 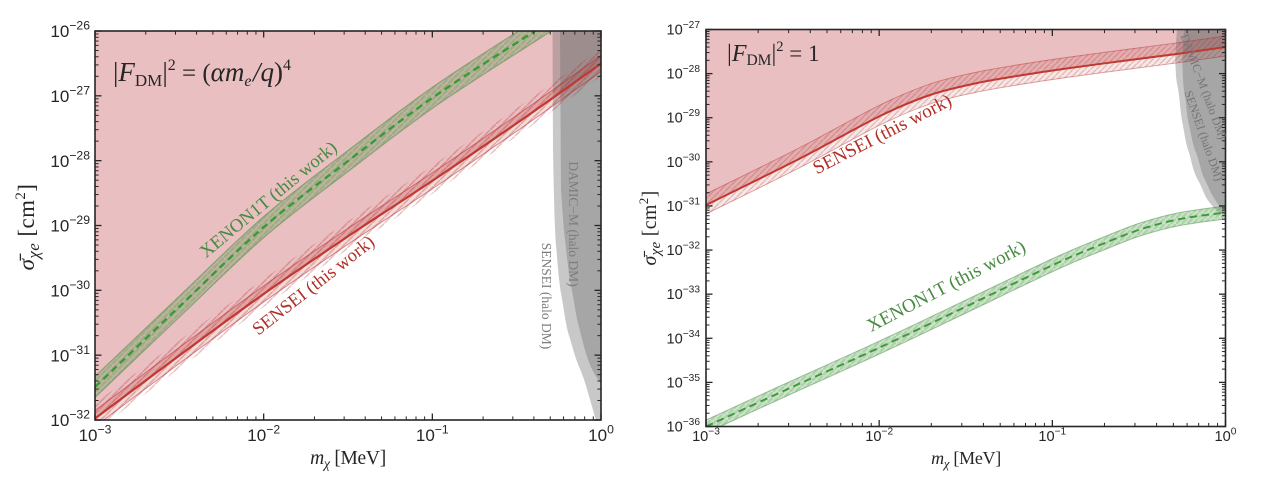 I want to click on svg-text: SENSEI (halo DM), so click(x=546, y=296).